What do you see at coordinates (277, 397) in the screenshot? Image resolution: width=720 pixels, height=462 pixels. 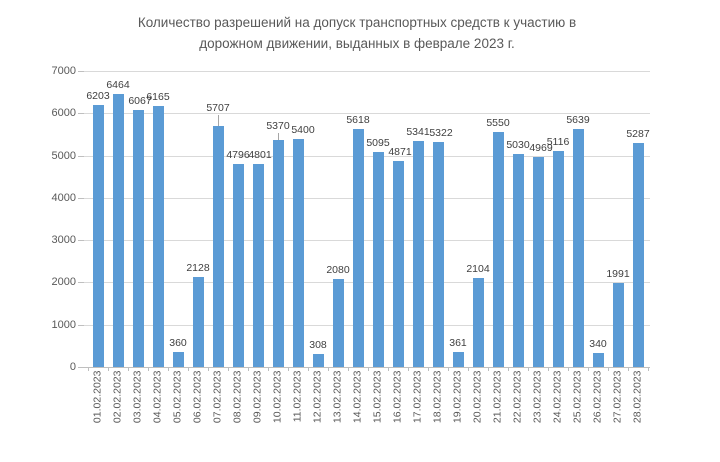 I see `x-axis-tick-label: 10.02.2023` at bounding box center [277, 397].